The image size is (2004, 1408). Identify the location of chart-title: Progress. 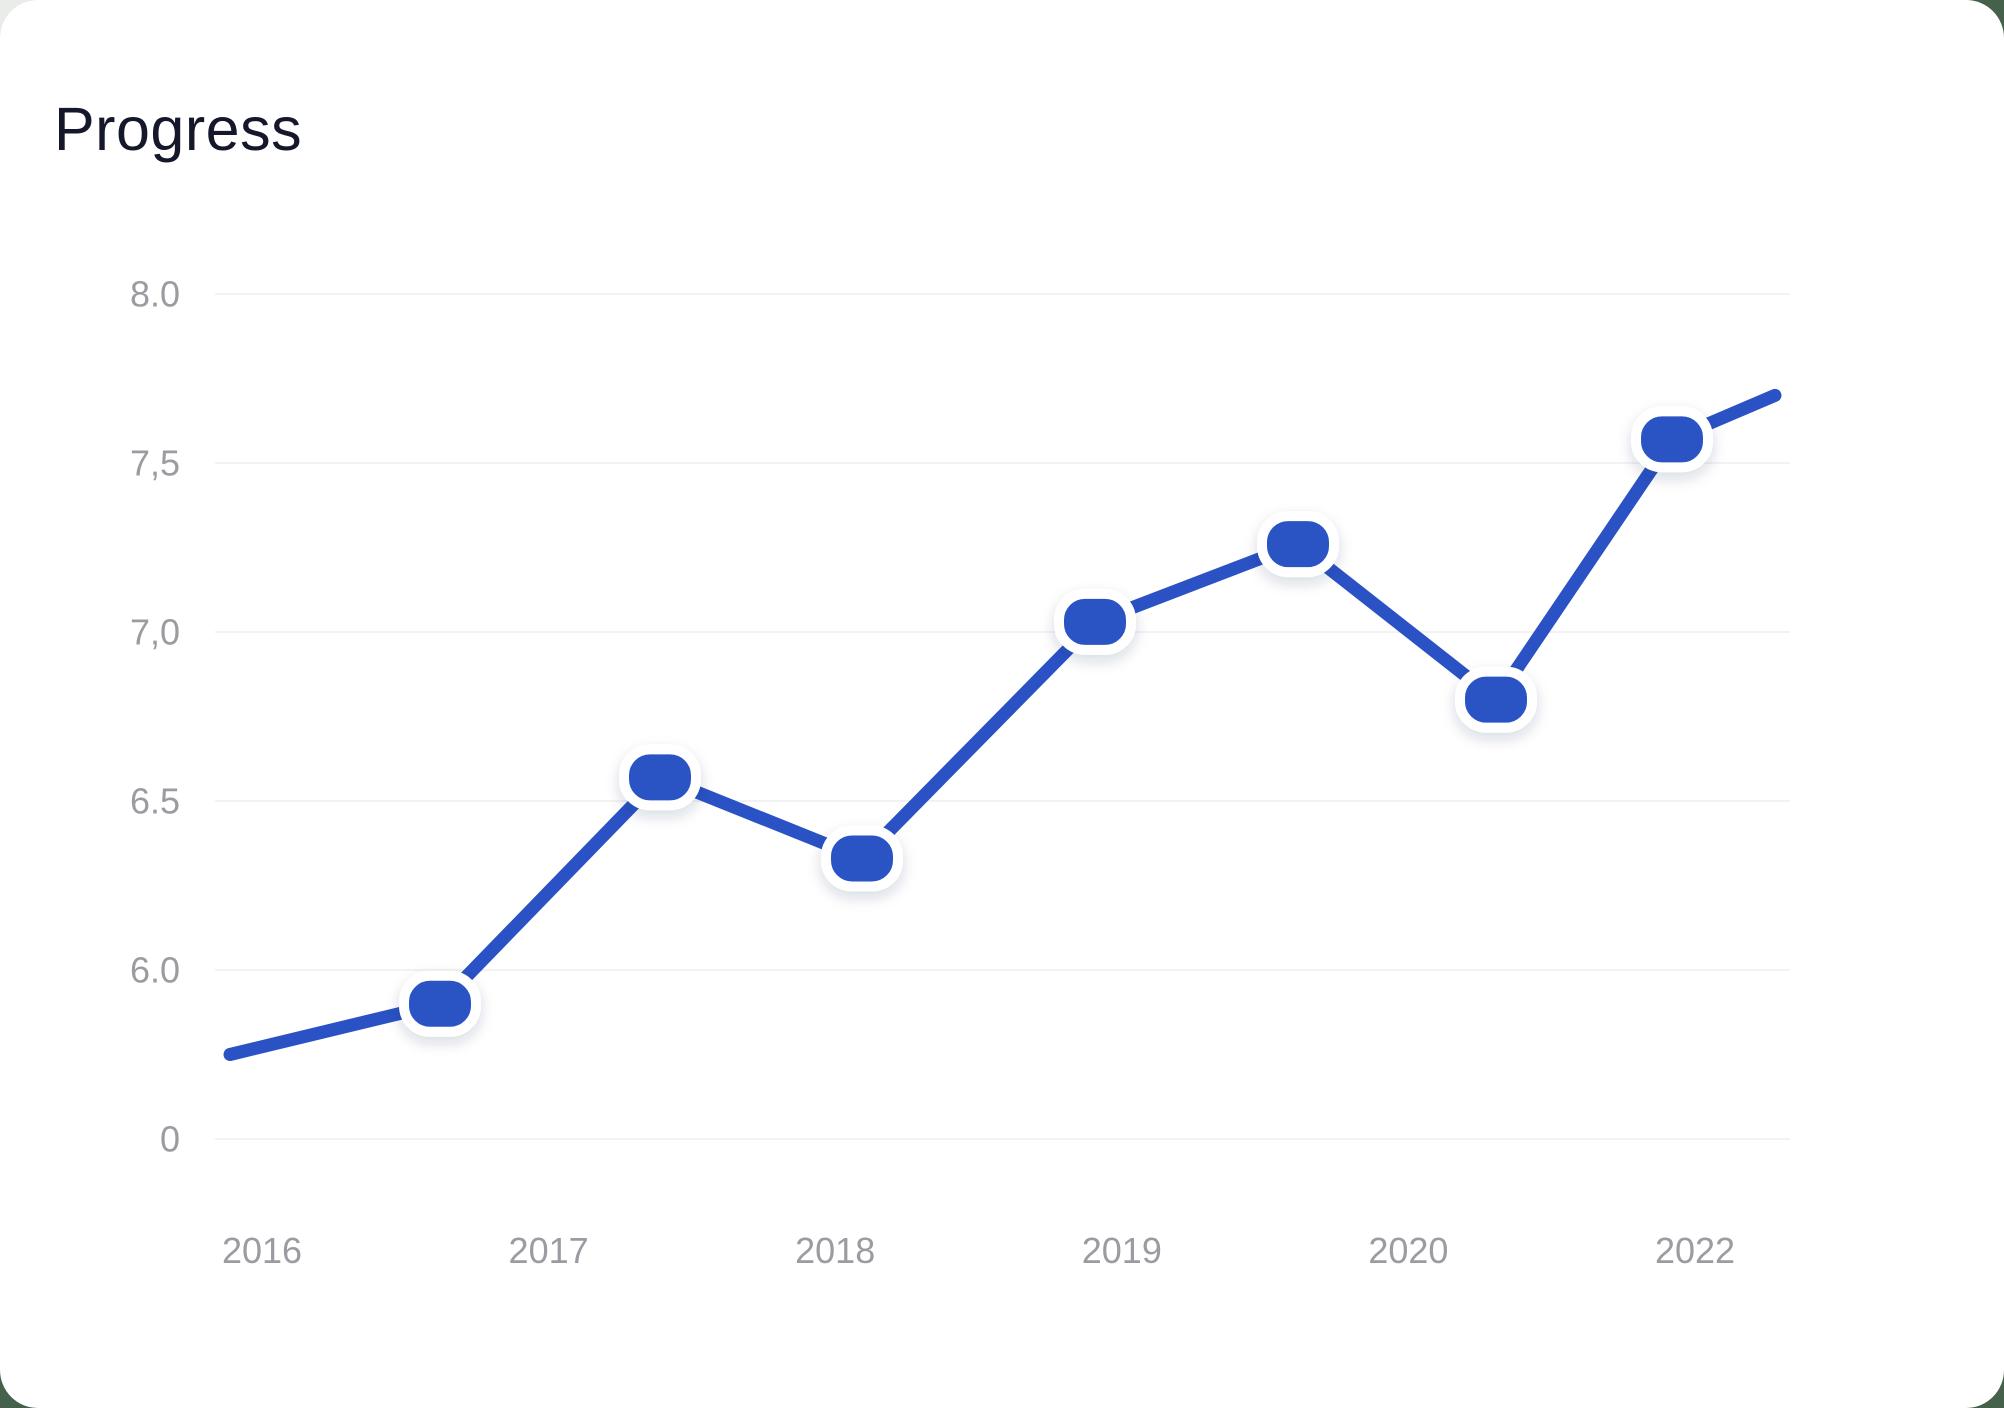
(178, 129).